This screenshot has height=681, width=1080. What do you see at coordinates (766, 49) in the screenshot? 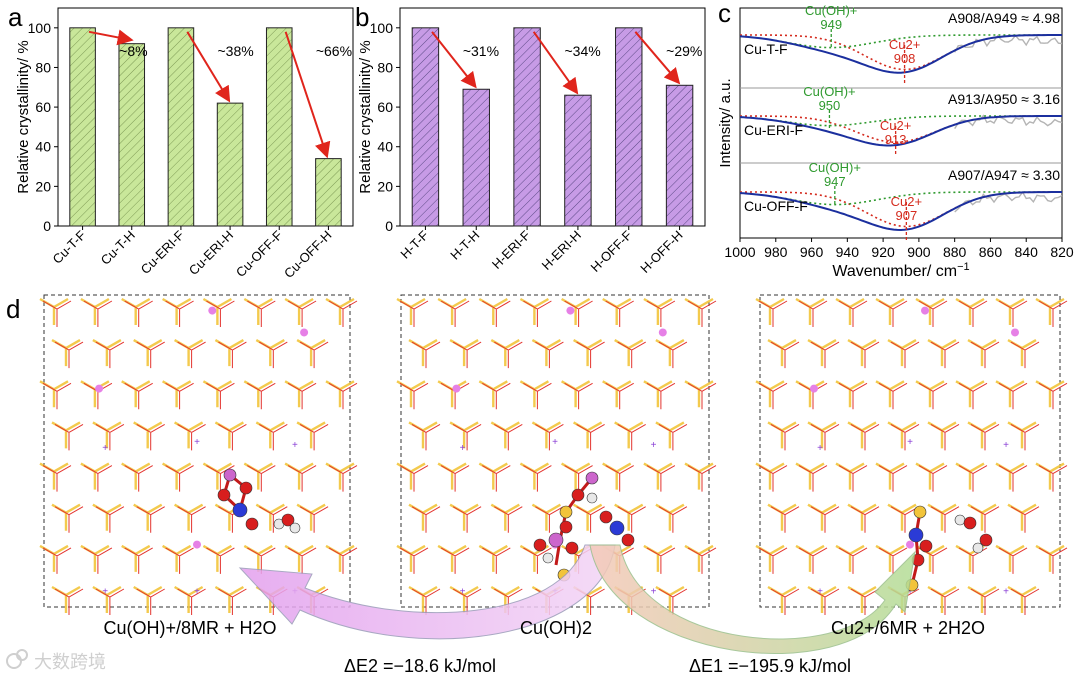
I see `sample-label: Cu-T-F` at bounding box center [766, 49].